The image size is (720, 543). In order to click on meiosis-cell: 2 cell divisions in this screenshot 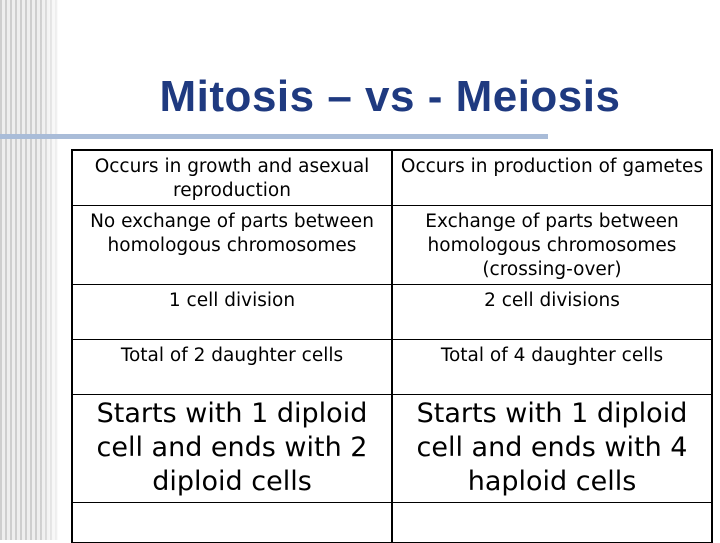, I will do `click(552, 312)`.